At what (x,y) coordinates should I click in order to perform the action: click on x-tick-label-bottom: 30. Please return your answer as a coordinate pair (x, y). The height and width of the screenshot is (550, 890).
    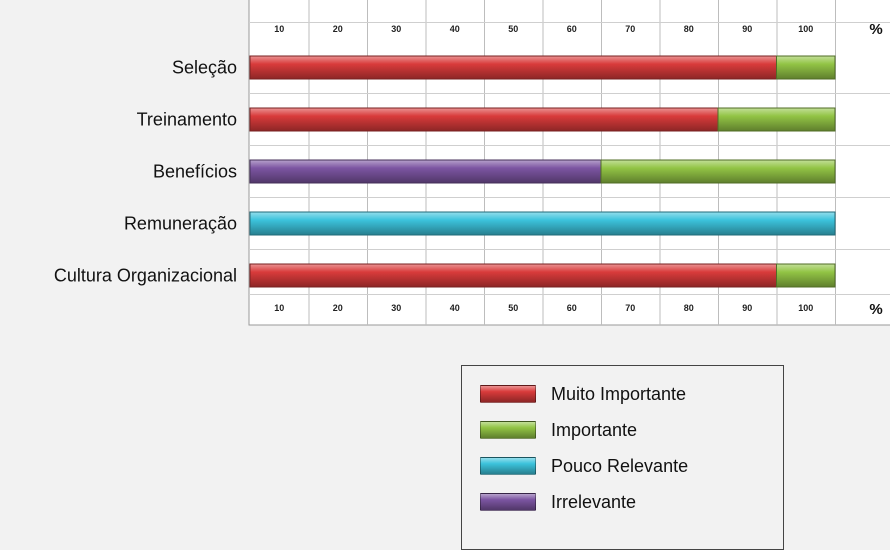
    Looking at the image, I should click on (396, 308).